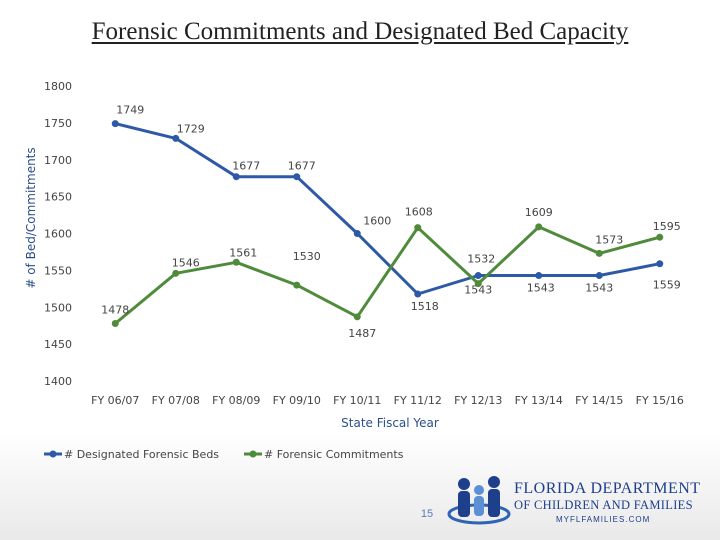 The width and height of the screenshot is (720, 540). What do you see at coordinates (609, 239) in the screenshot?
I see `data-label: 1573` at bounding box center [609, 239].